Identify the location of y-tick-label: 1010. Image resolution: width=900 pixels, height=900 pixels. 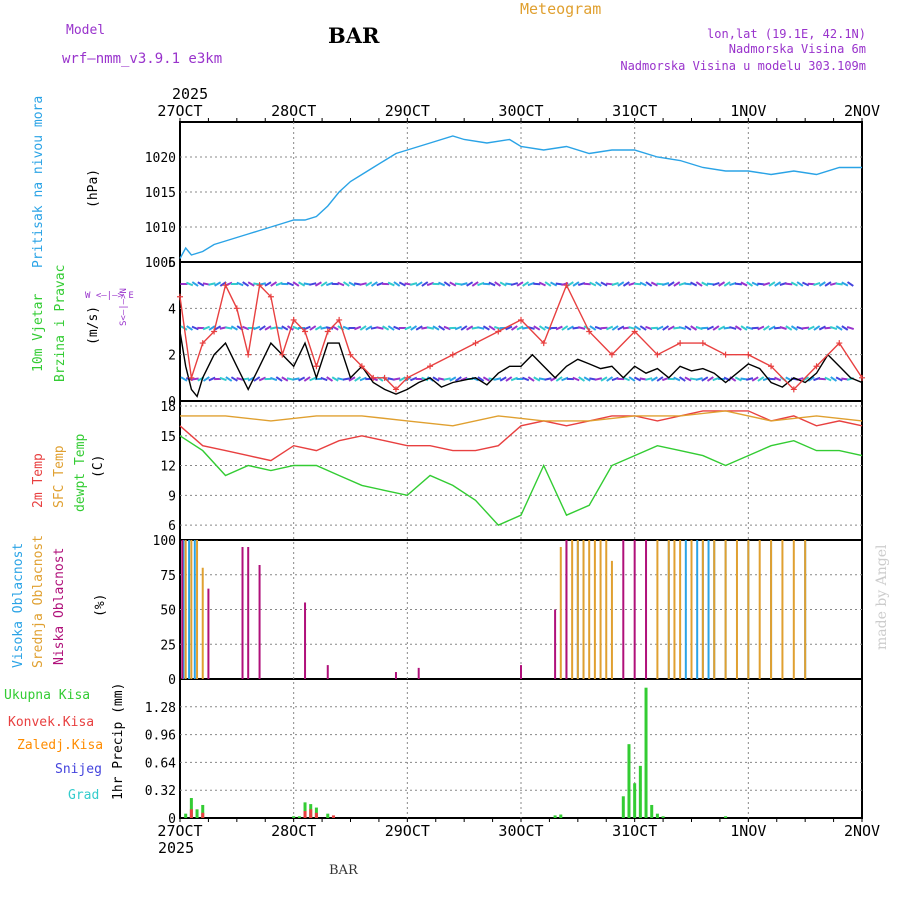
(160, 228).